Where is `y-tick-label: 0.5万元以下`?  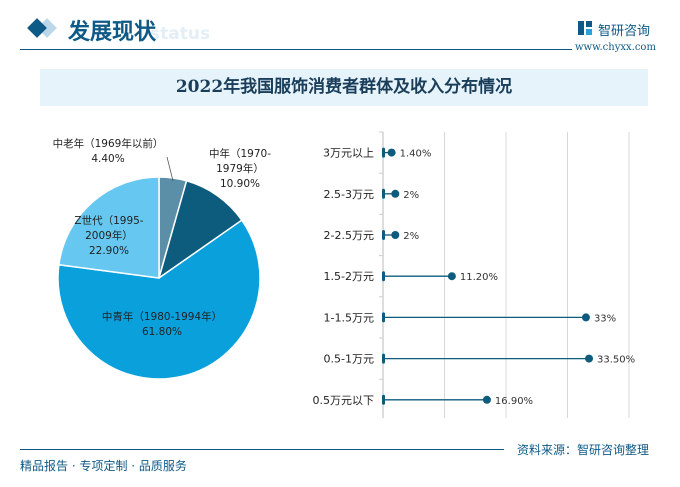 y-tick-label: 0.5万元以下 is located at coordinates (344, 400).